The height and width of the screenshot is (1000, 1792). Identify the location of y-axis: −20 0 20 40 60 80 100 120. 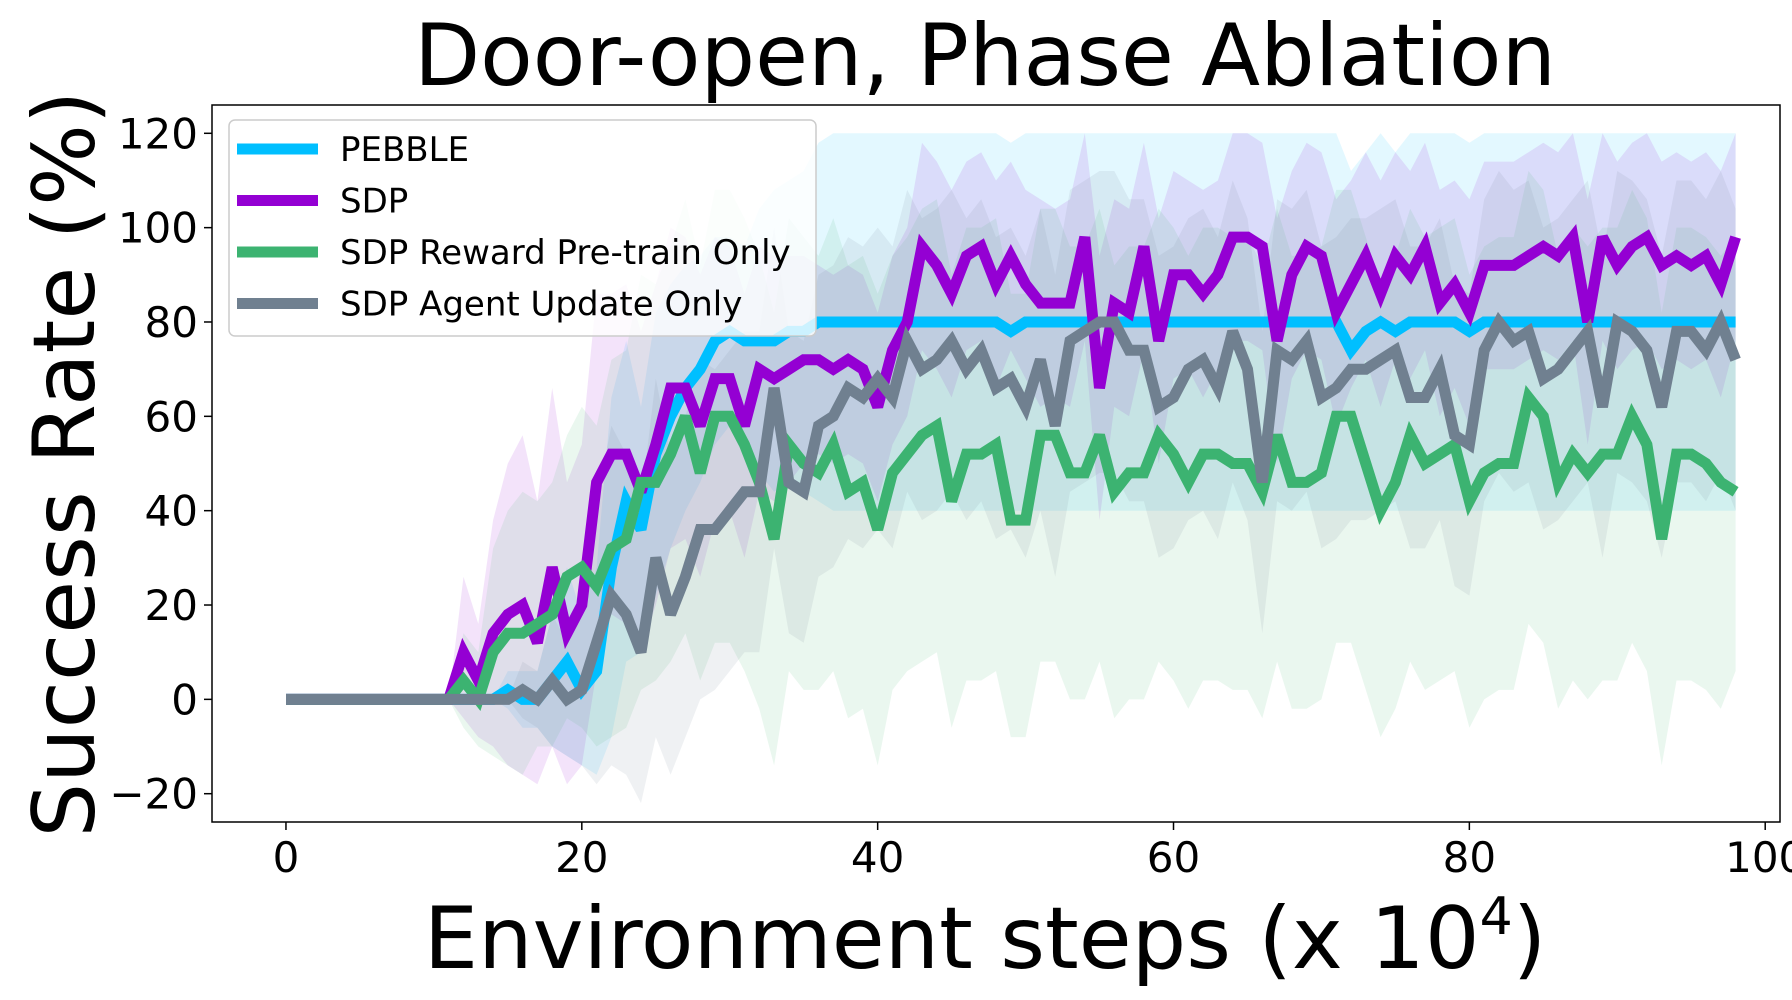
(160, 464).